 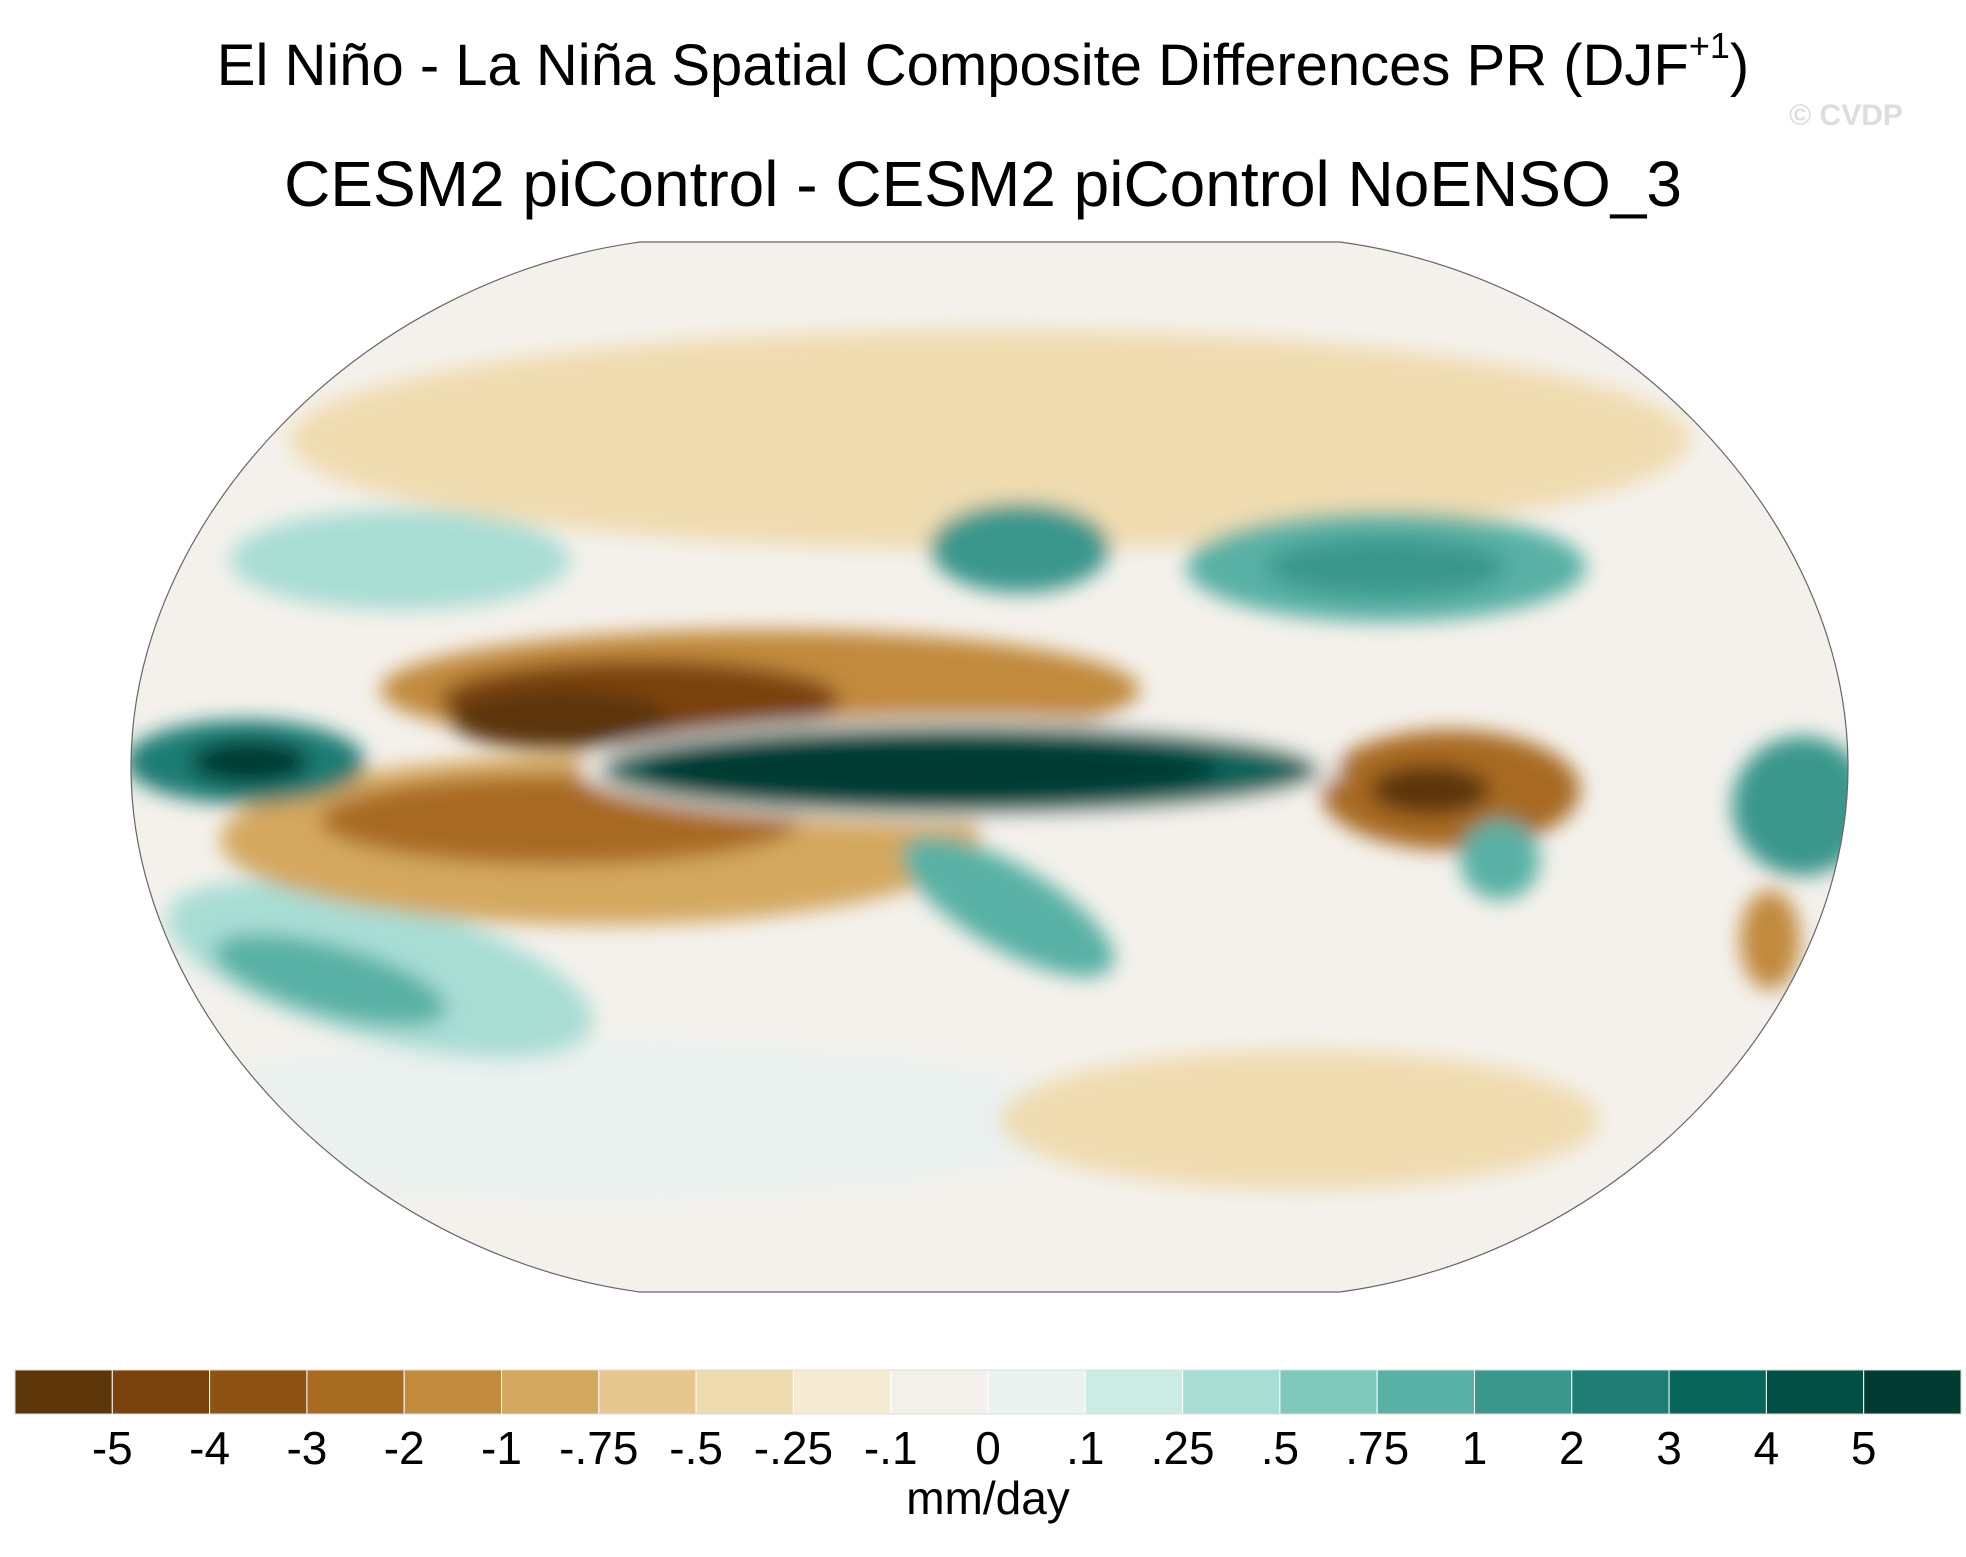 What do you see at coordinates (988, 1448) in the screenshot?
I see `colorbar-tick-label: 0` at bounding box center [988, 1448].